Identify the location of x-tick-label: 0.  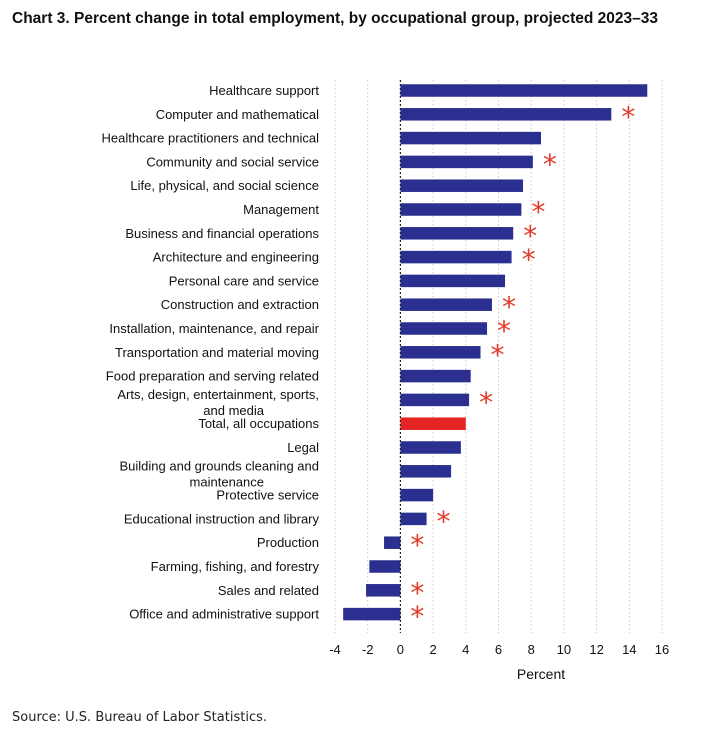
(400, 649).